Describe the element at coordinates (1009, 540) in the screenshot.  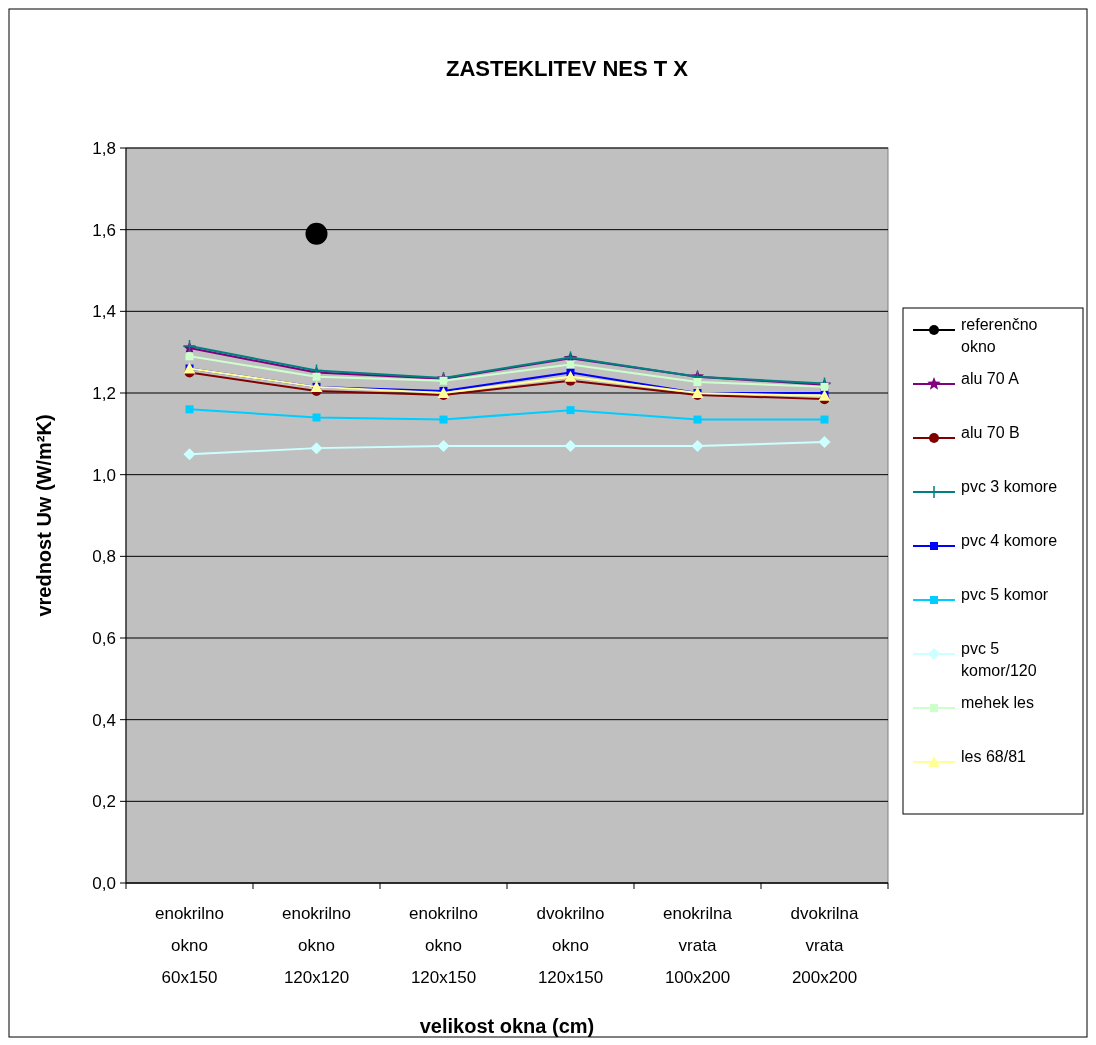
I see `legend-label: pvc 4 komore` at that location.